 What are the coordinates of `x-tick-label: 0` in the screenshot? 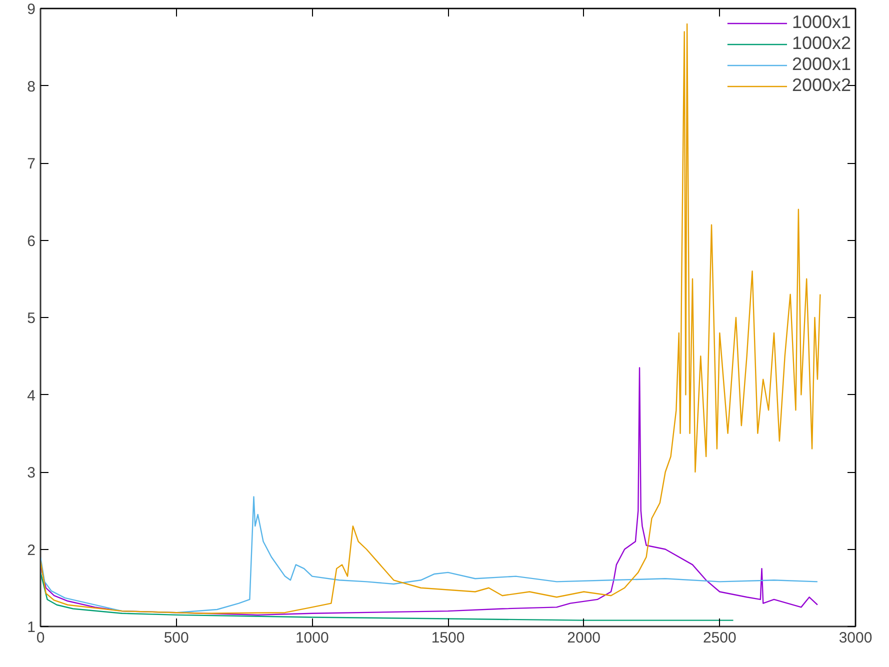 It's located at (40, 638).